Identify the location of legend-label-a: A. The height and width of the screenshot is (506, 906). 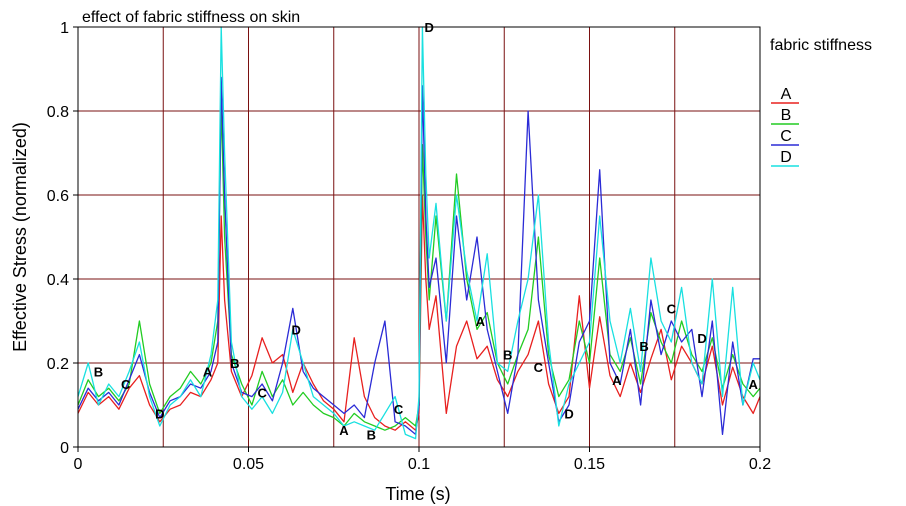
(786, 94).